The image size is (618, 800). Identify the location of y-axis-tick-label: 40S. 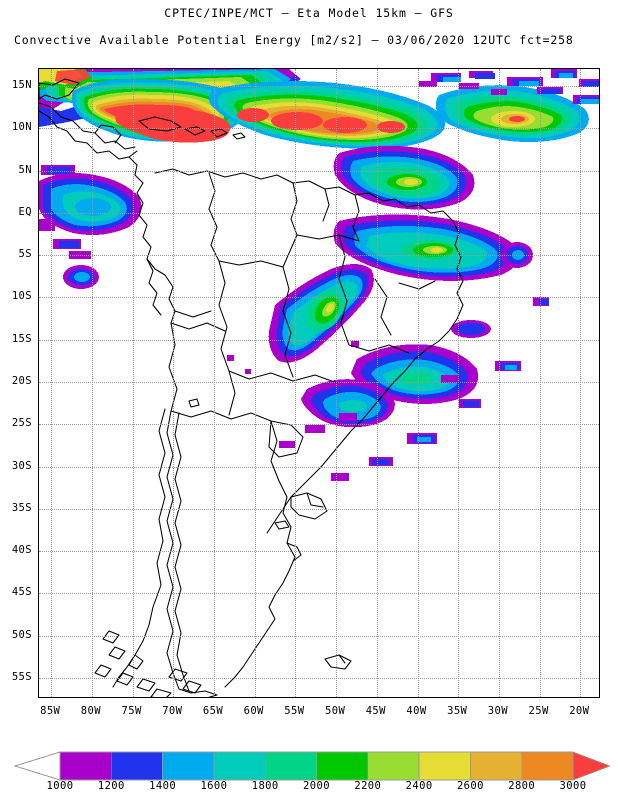
(21, 550).